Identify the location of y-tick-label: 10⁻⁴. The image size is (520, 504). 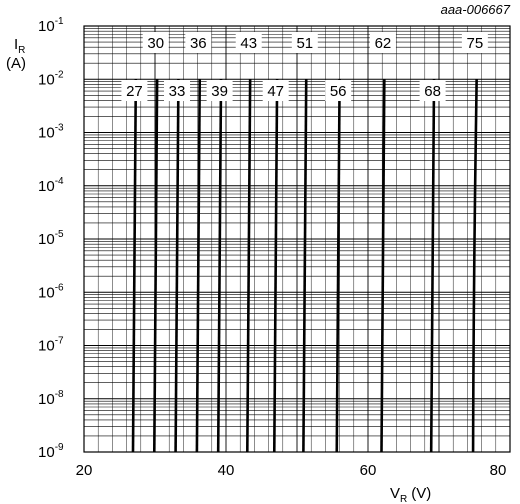
(51, 185).